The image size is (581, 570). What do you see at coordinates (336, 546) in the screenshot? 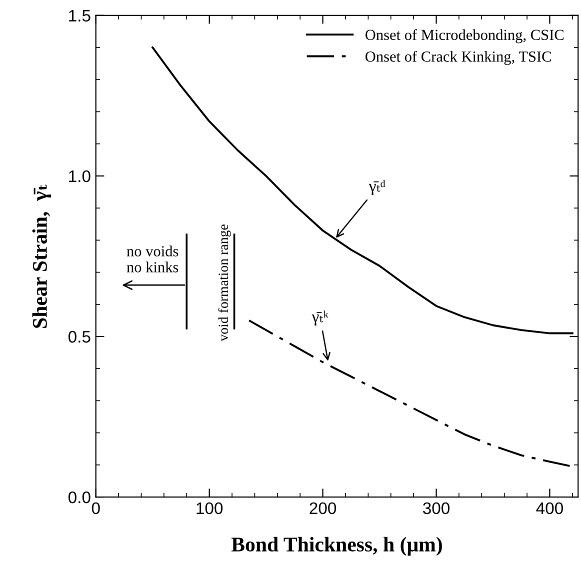
I see `x-axis-title: Bond Thickness, h (μm)` at bounding box center [336, 546].